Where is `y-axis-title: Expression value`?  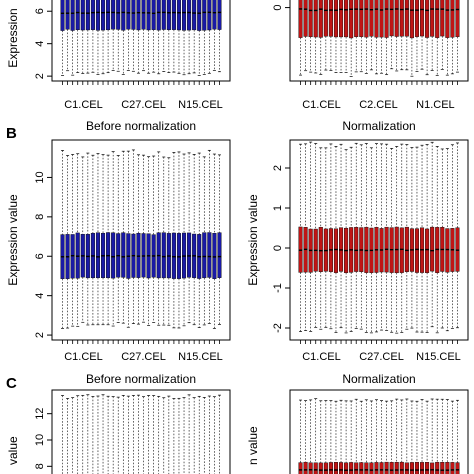
y-axis-title: Expression value is located at coordinates (253, 240).